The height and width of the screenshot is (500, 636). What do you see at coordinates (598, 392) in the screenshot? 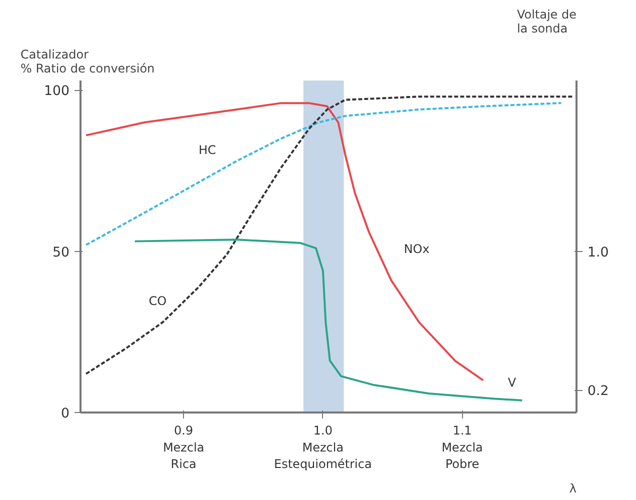
I see `y2-tick-label: 0.2` at bounding box center [598, 392].